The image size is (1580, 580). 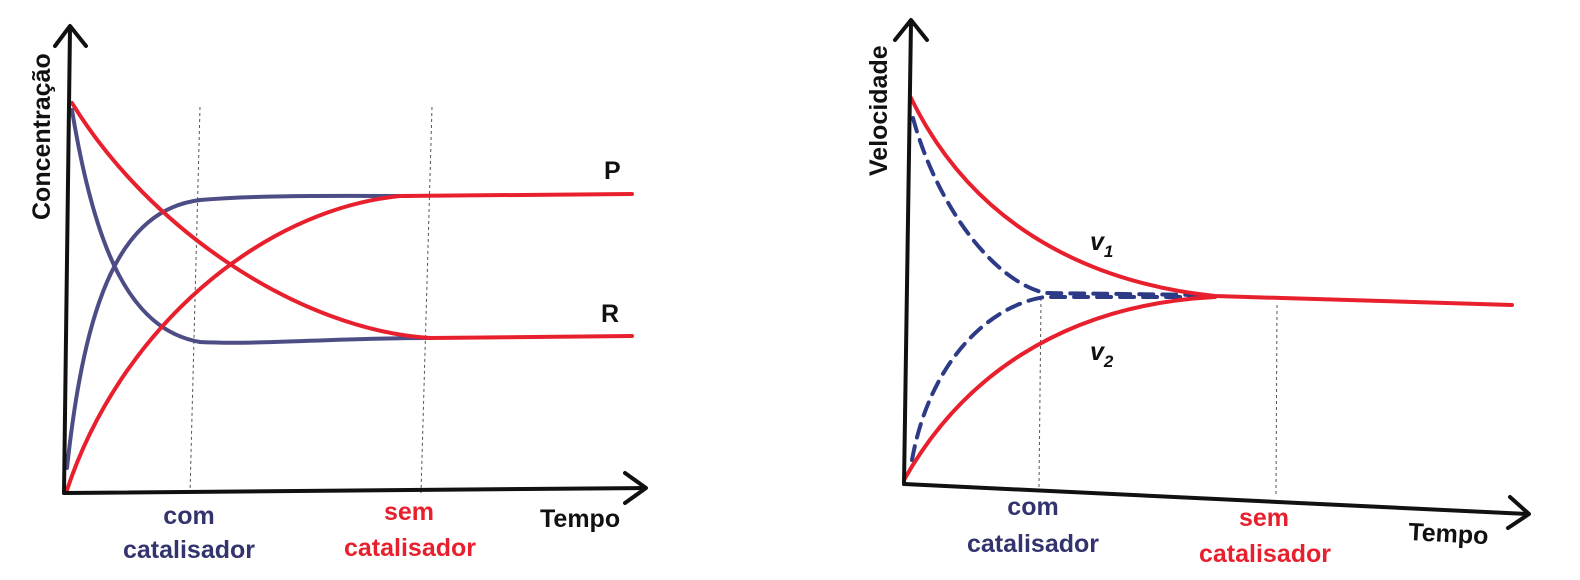 What do you see at coordinates (612, 171) in the screenshot?
I see `series-label-p: P` at bounding box center [612, 171].